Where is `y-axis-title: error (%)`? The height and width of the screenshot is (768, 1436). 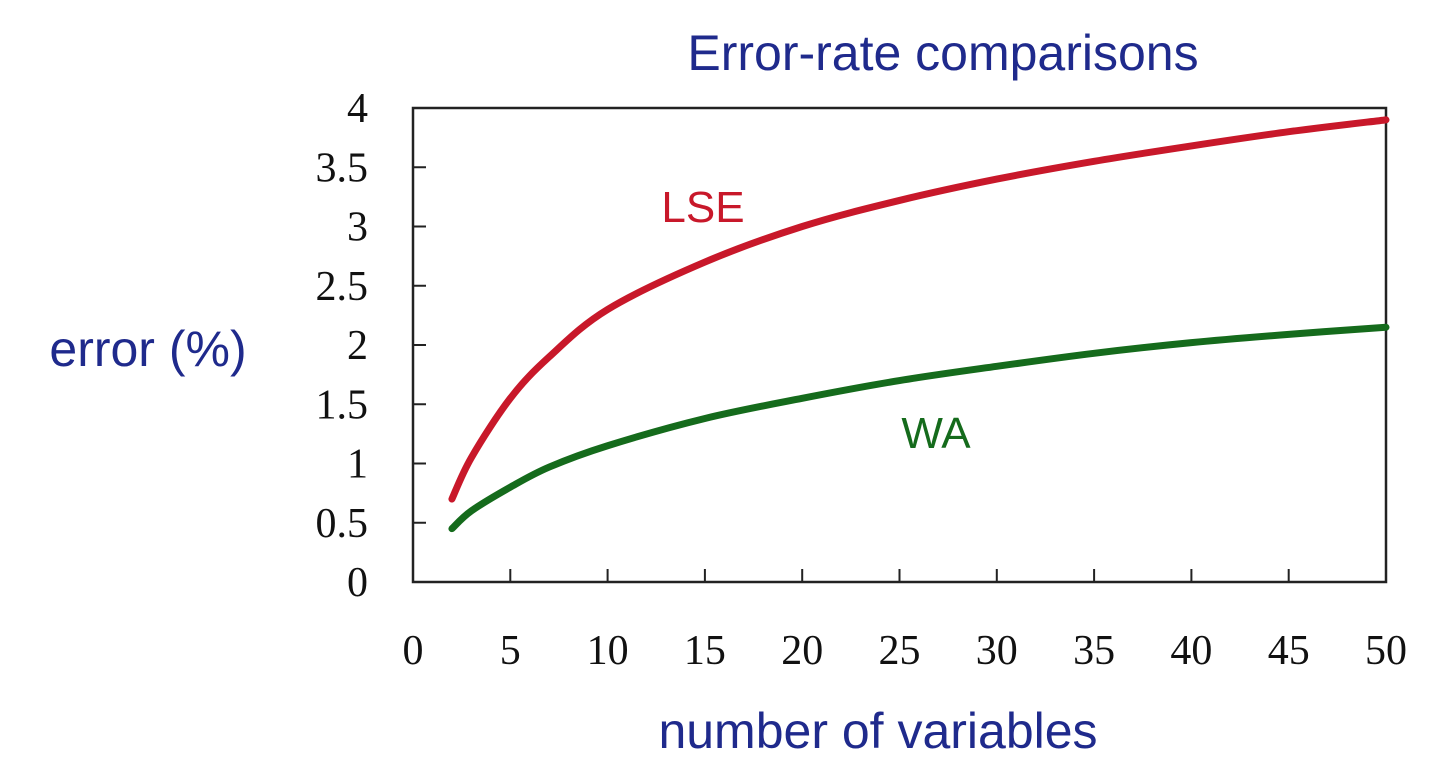
y-axis-title: error (%) is located at coordinates (147, 349).